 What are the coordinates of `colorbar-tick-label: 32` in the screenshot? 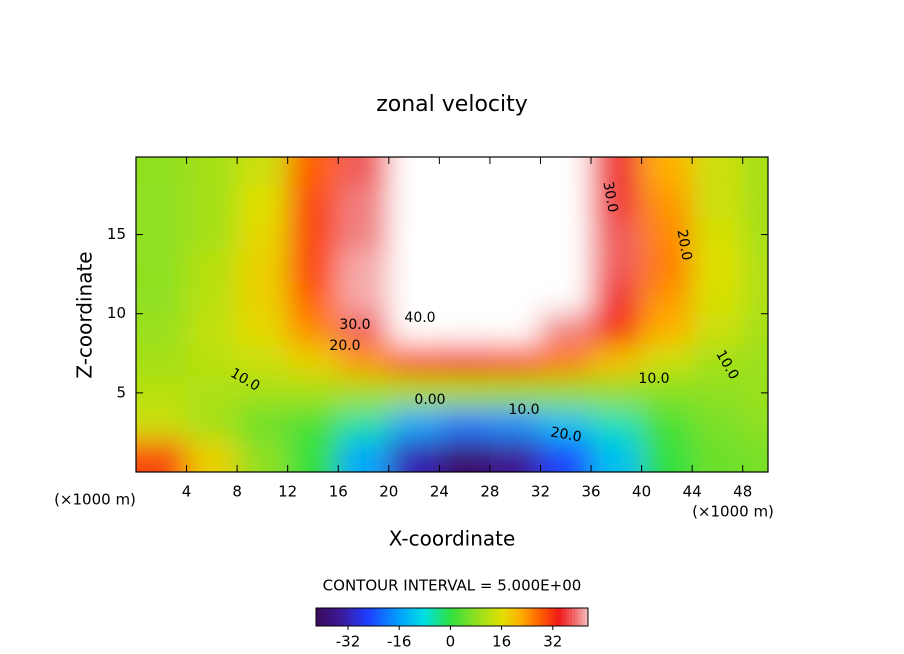 It's located at (552, 642).